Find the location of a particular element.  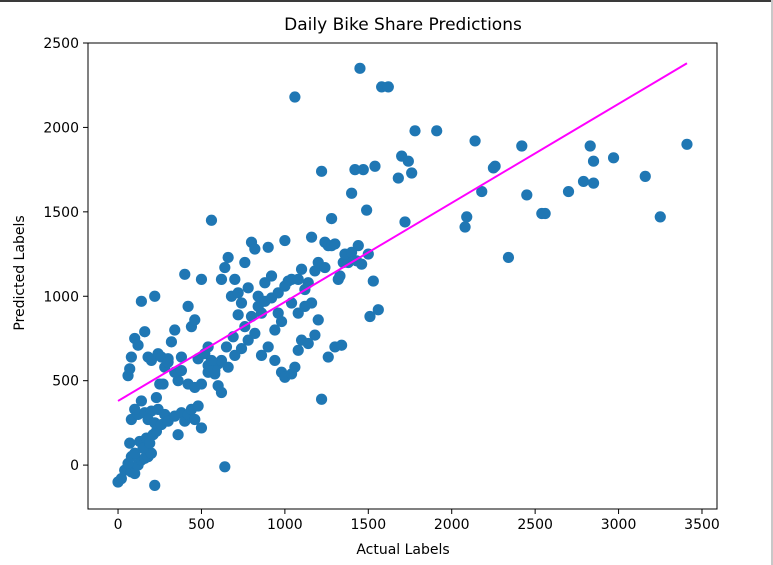

x-tick-label: 500 is located at coordinates (201, 525).